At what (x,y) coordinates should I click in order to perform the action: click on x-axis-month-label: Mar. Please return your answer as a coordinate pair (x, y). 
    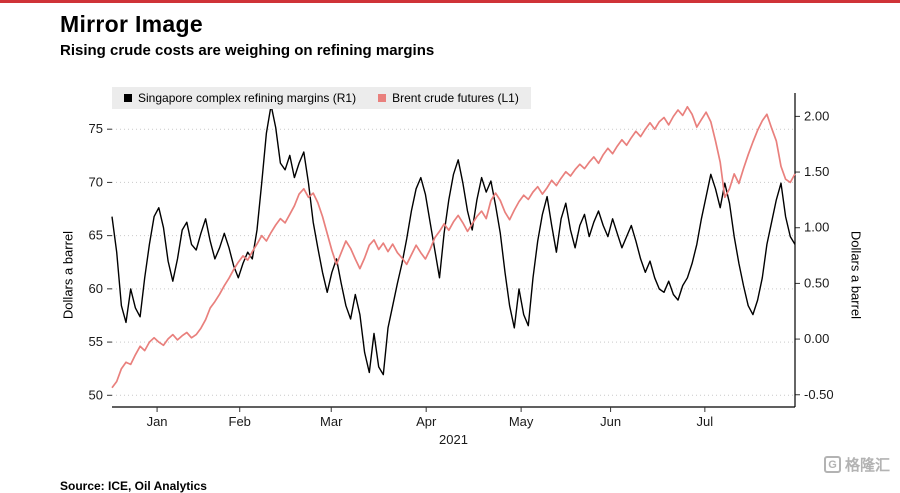
    Looking at the image, I should click on (331, 421).